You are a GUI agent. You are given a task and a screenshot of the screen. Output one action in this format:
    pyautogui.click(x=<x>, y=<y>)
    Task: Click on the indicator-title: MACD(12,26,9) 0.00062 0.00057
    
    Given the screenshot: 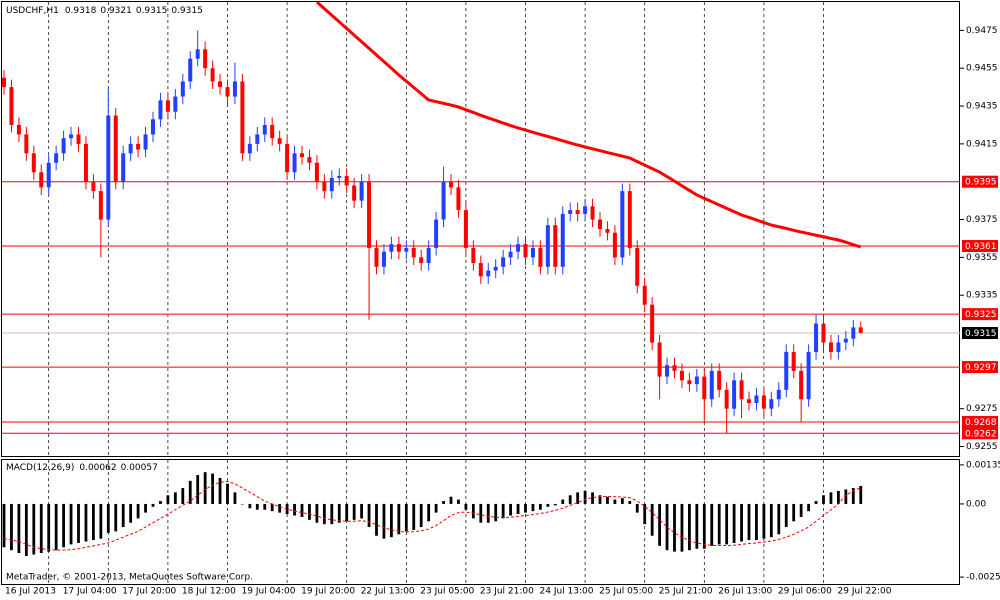 What is the action you would take?
    pyautogui.click(x=82, y=468)
    